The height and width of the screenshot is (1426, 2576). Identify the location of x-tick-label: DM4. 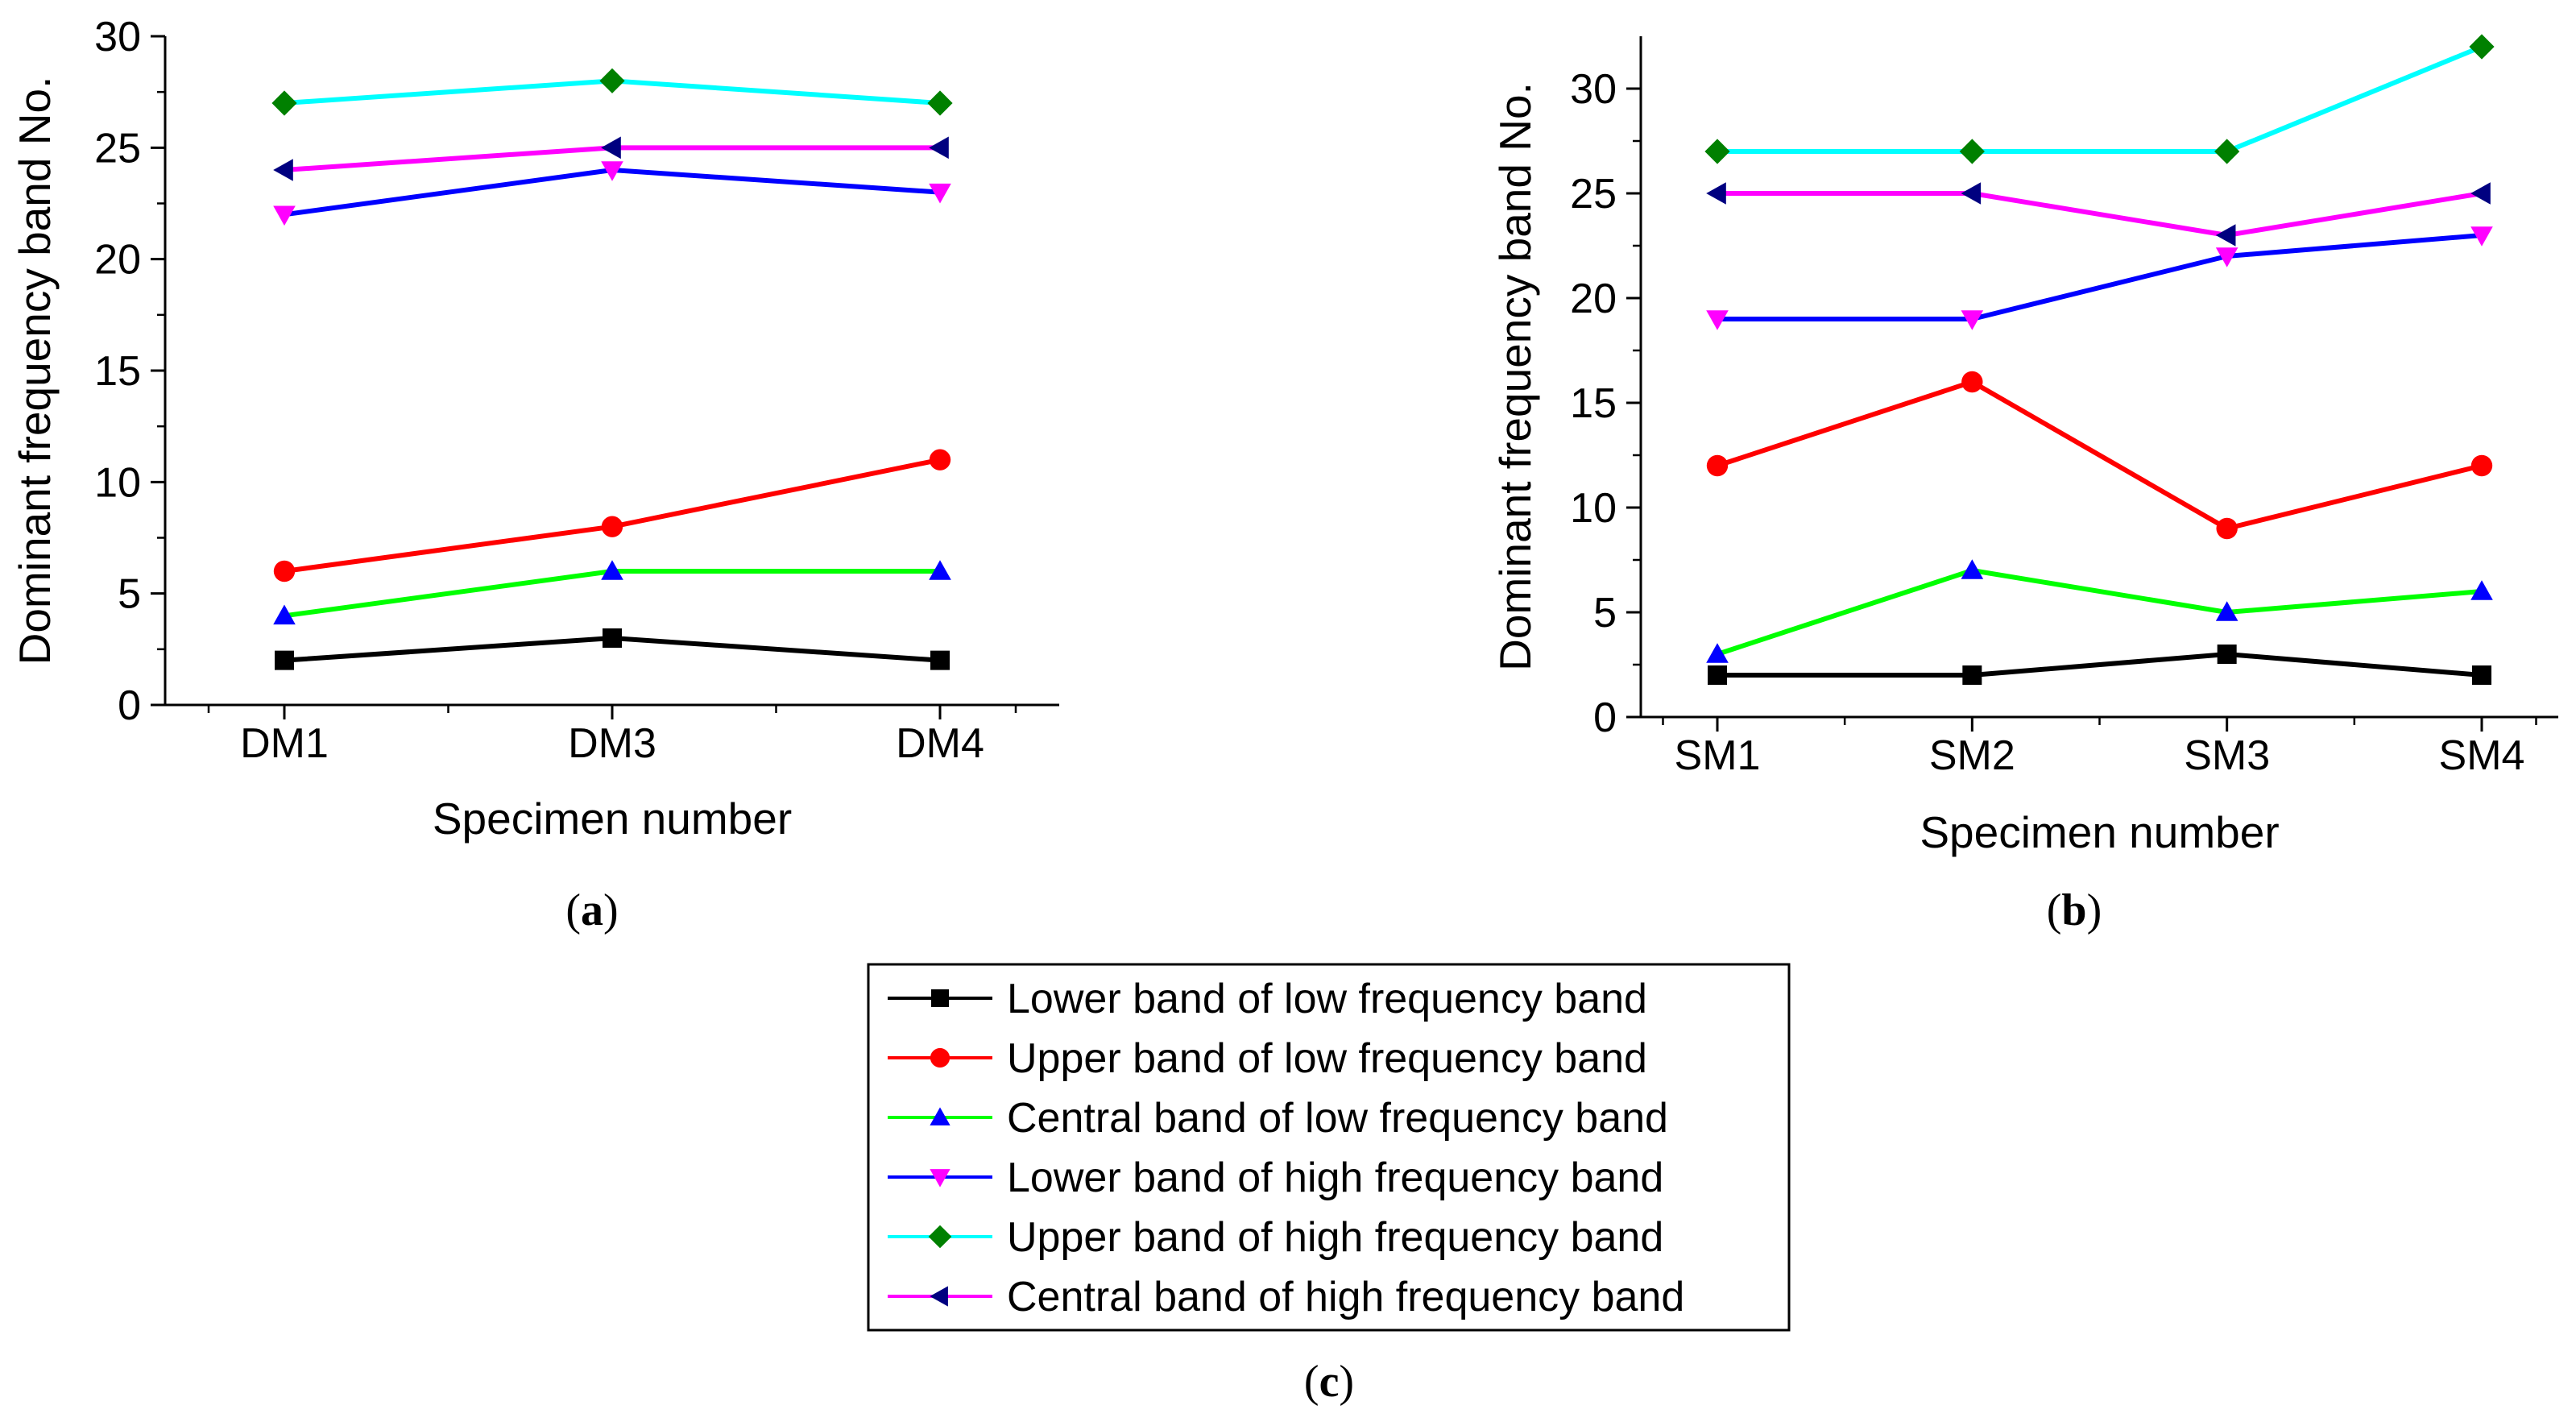
(940, 744).